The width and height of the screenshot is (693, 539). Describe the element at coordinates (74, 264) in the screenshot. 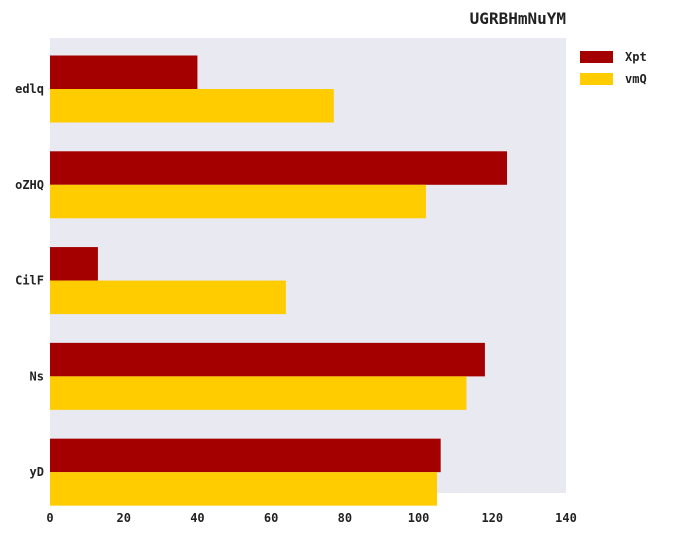

I see `bar-Xpt-CilF` at that location.